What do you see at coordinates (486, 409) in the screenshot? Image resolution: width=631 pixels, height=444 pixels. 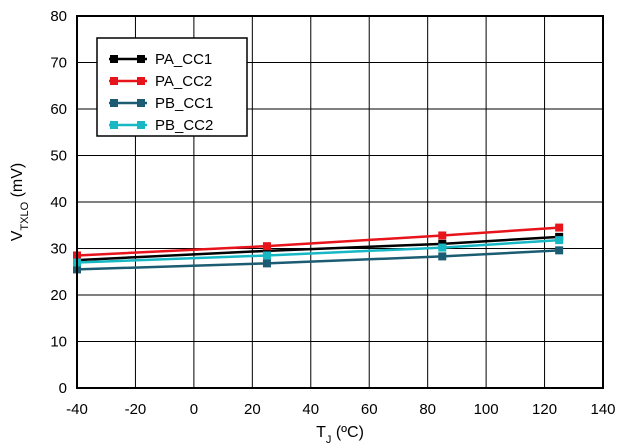 I see `x-tick-label: 100` at bounding box center [486, 409].